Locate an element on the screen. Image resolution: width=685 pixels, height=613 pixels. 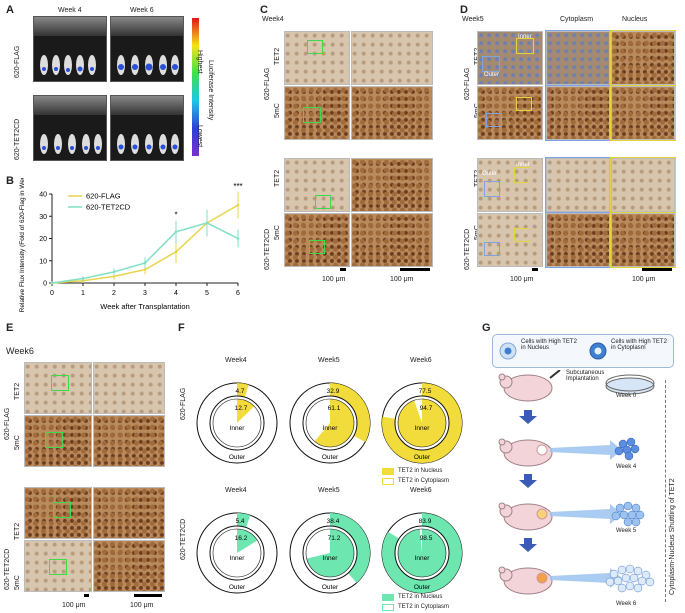
outer-value: 38.4 is located at coordinates (333, 521).